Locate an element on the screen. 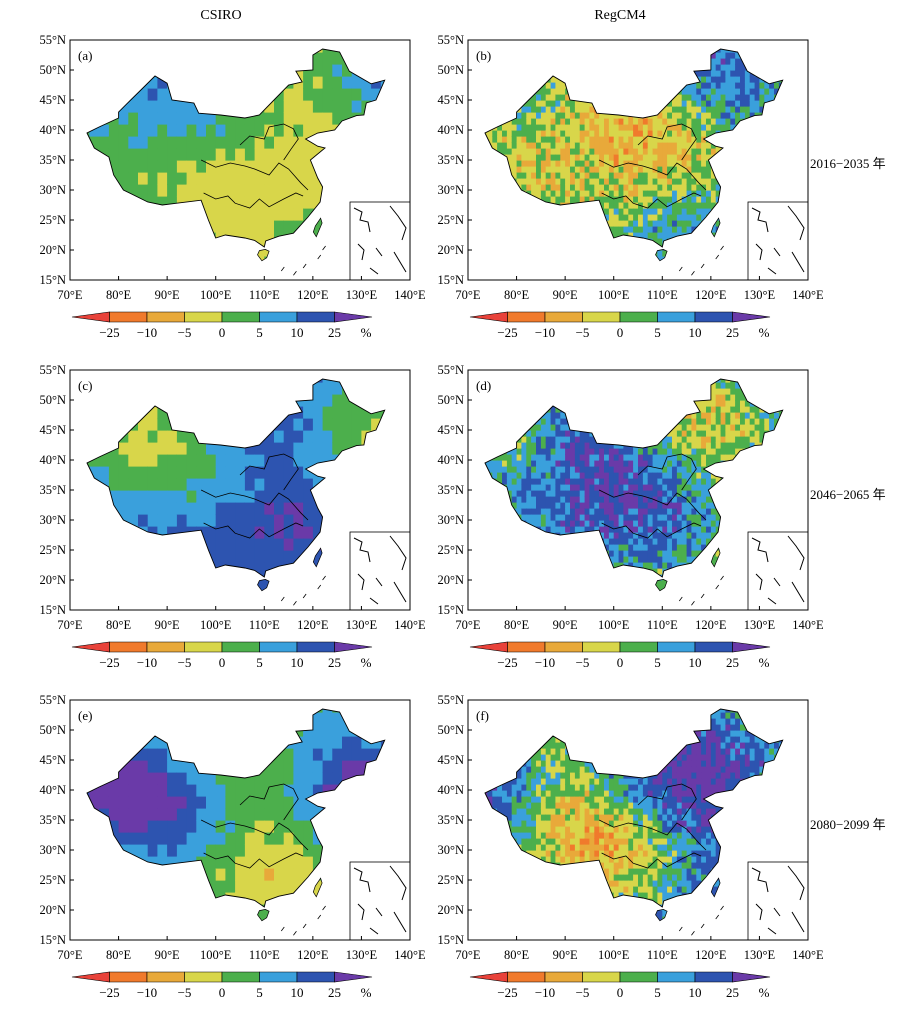 Image resolution: width=914 pixels, height=1012 pixels. x-tick-label: 100°E is located at coordinates (216, 955).